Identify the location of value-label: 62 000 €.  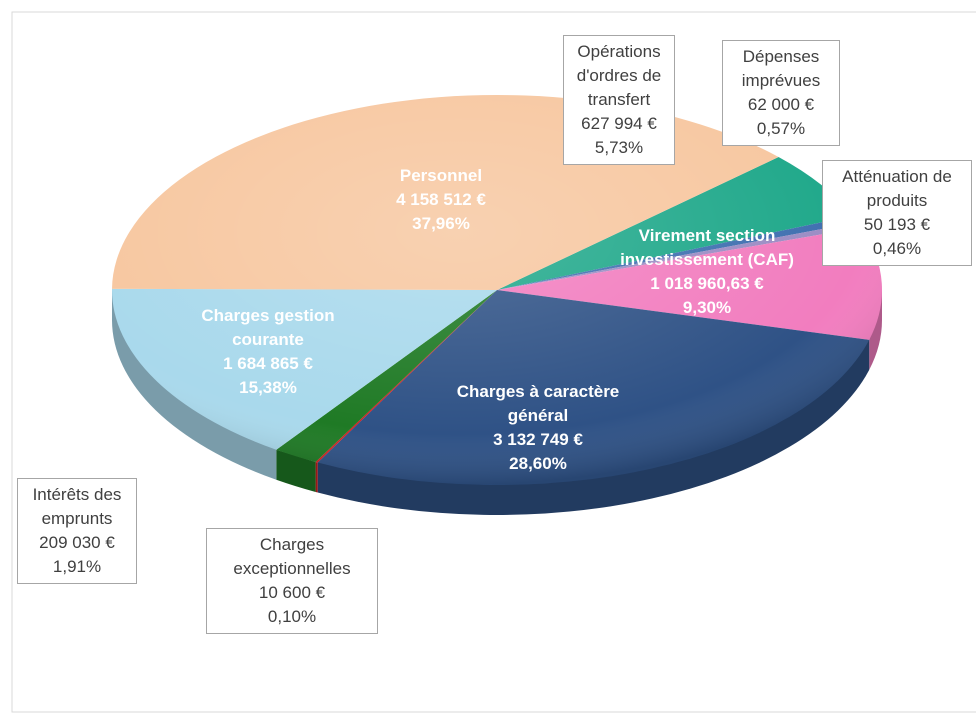
(781, 104).